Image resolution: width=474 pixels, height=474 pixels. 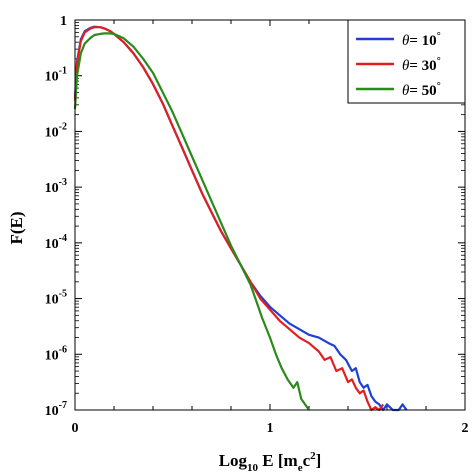 What do you see at coordinates (63, 21) in the screenshot?
I see `y-tick-label: 1` at bounding box center [63, 21].